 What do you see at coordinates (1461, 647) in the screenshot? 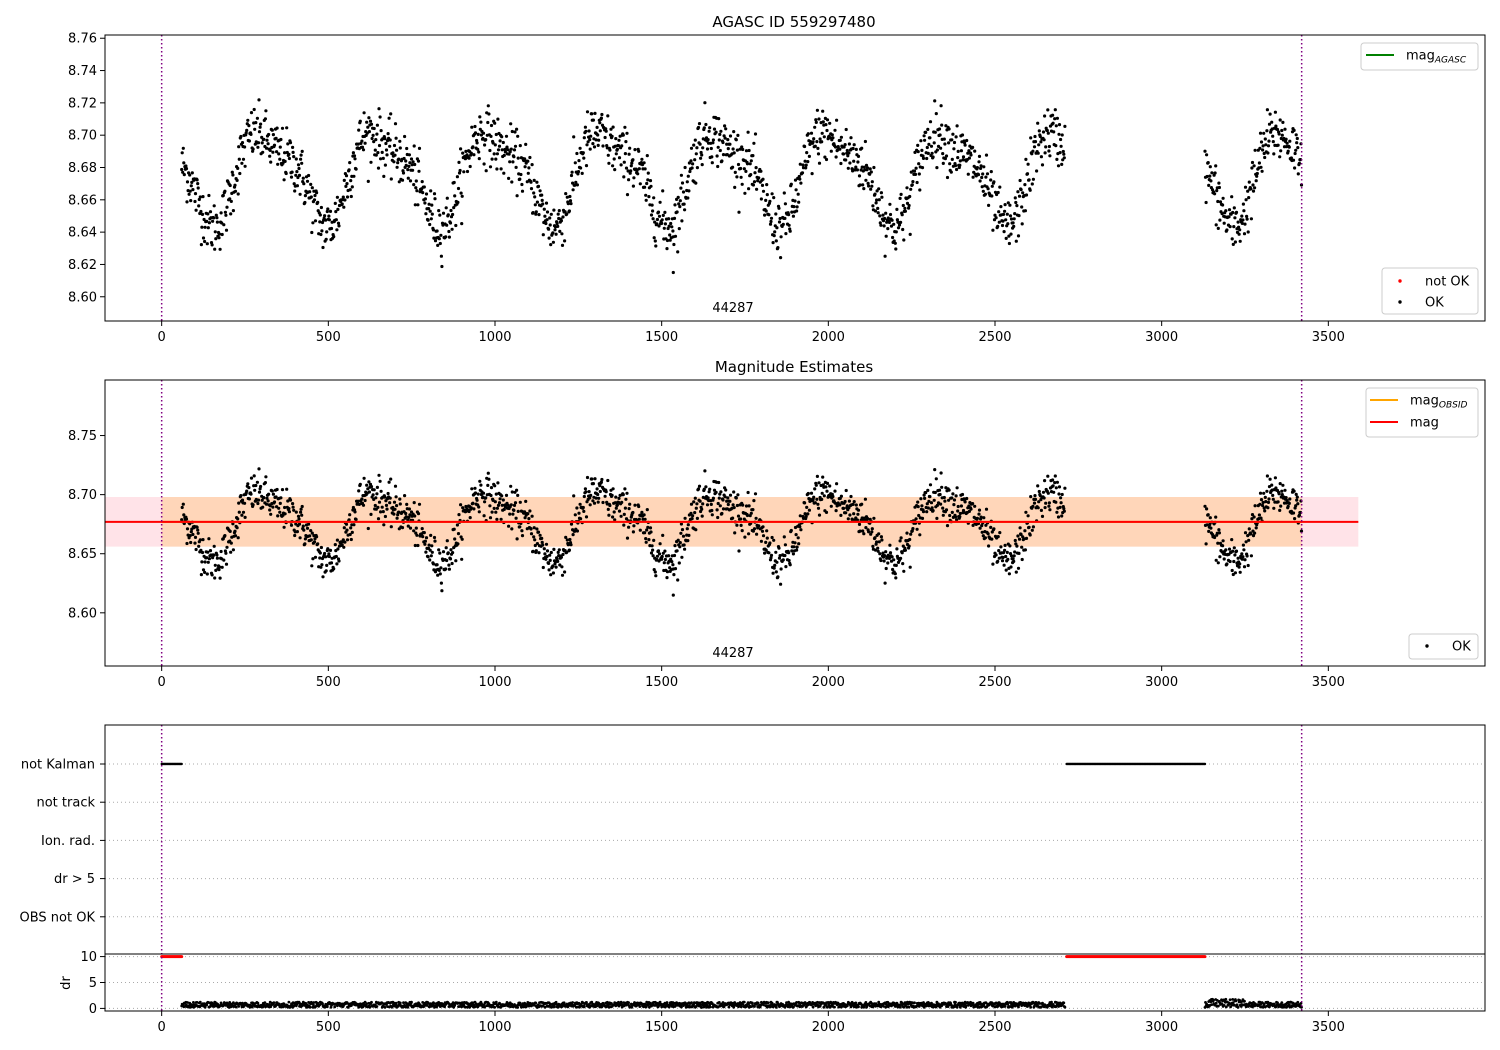
I see `legend-marker-label: OK` at bounding box center [1461, 647].